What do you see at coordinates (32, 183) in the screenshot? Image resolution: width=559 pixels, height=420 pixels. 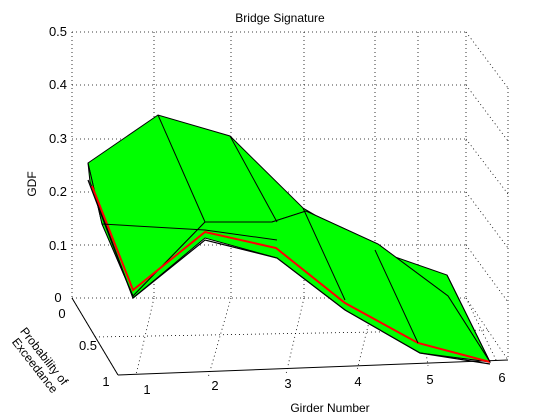 I see `z-axis-label: GDF` at bounding box center [32, 183].